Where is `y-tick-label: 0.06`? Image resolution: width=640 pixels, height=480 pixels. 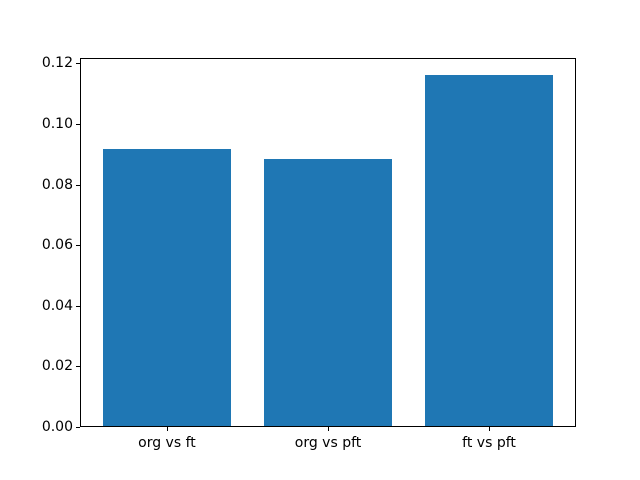
y-tick-label: 0.06 is located at coordinates (57, 245).